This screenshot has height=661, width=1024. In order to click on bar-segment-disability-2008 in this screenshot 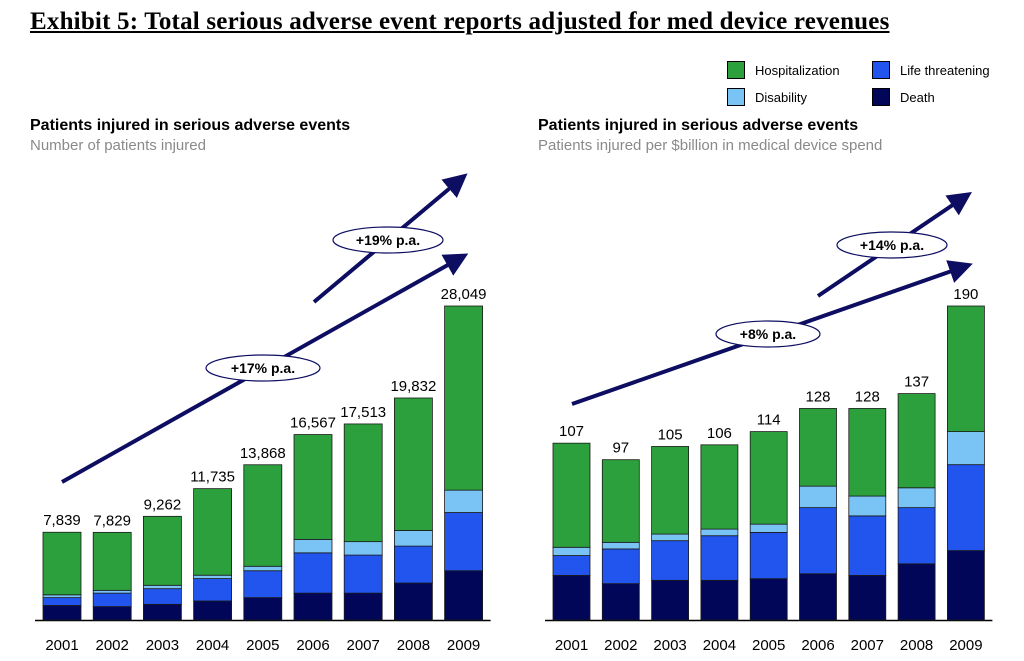, I will do `click(916, 498)`.